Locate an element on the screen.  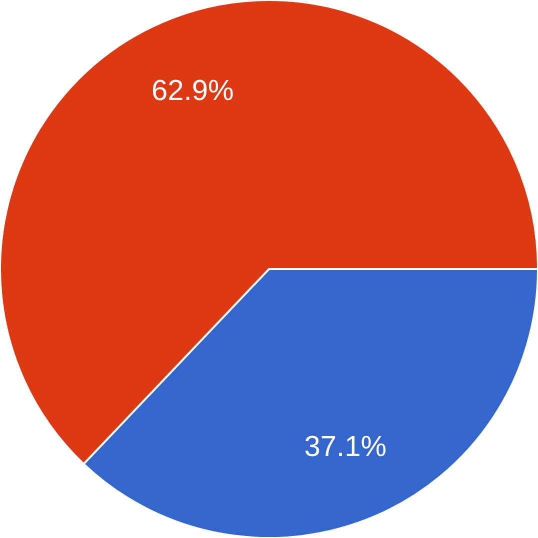
data-label: 62.9% is located at coordinates (193, 91).